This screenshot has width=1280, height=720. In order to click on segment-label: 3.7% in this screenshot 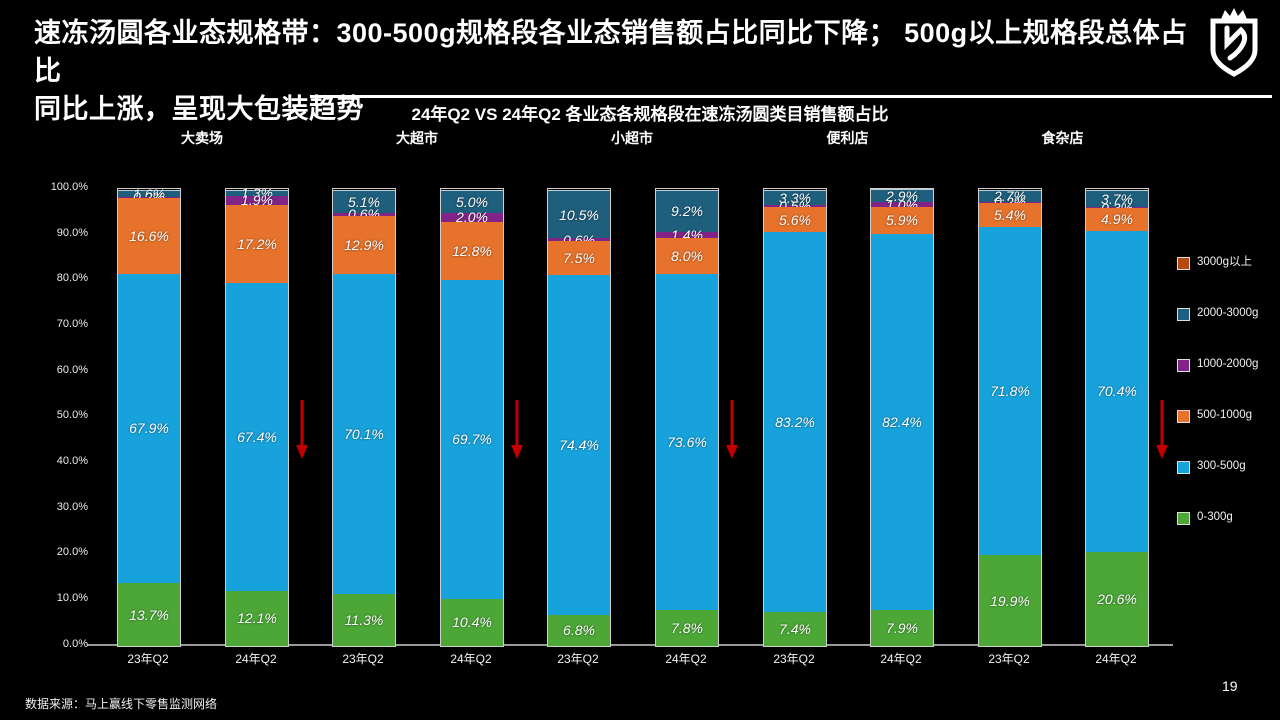, I will do `click(1117, 198)`.